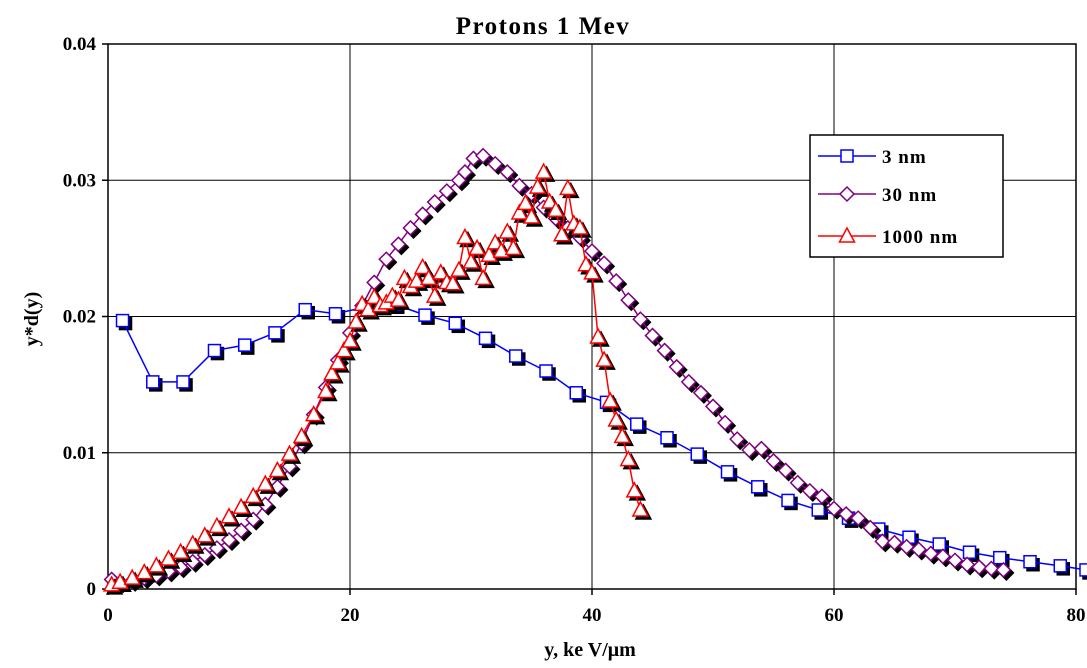 Image resolution: width=1087 pixels, height=668 pixels. I want to click on legend-items: 3 nm 30 nm 1000 nm, so click(887, 197).